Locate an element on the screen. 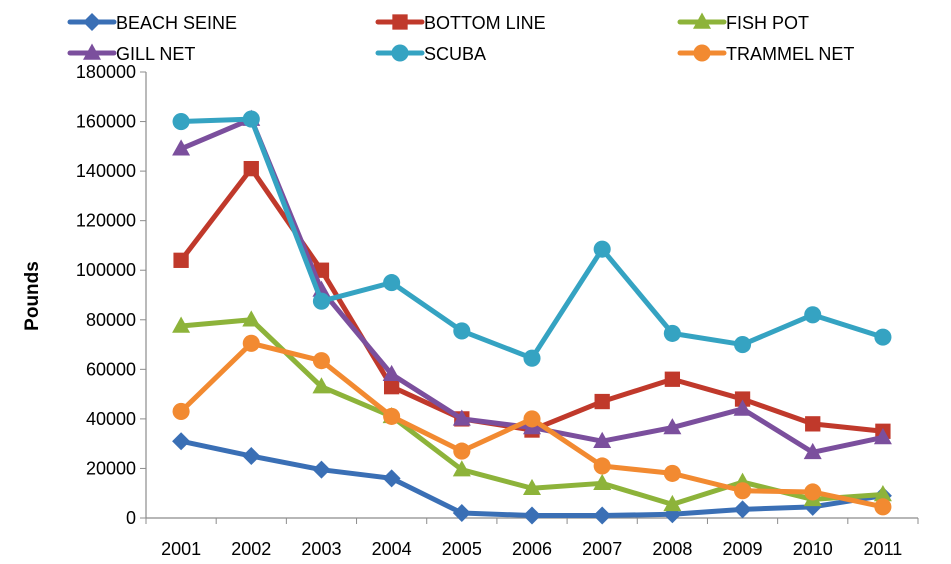  x-tick-label: 2010 is located at coordinates (813, 549).